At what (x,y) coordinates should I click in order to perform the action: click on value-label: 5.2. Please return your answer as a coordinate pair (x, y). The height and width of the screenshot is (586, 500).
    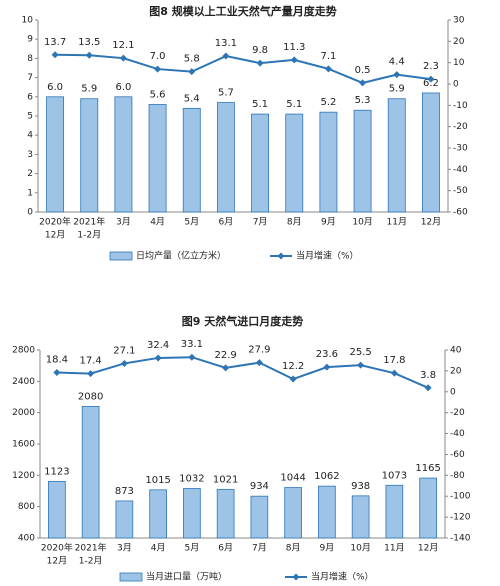
    Looking at the image, I should click on (328, 102).